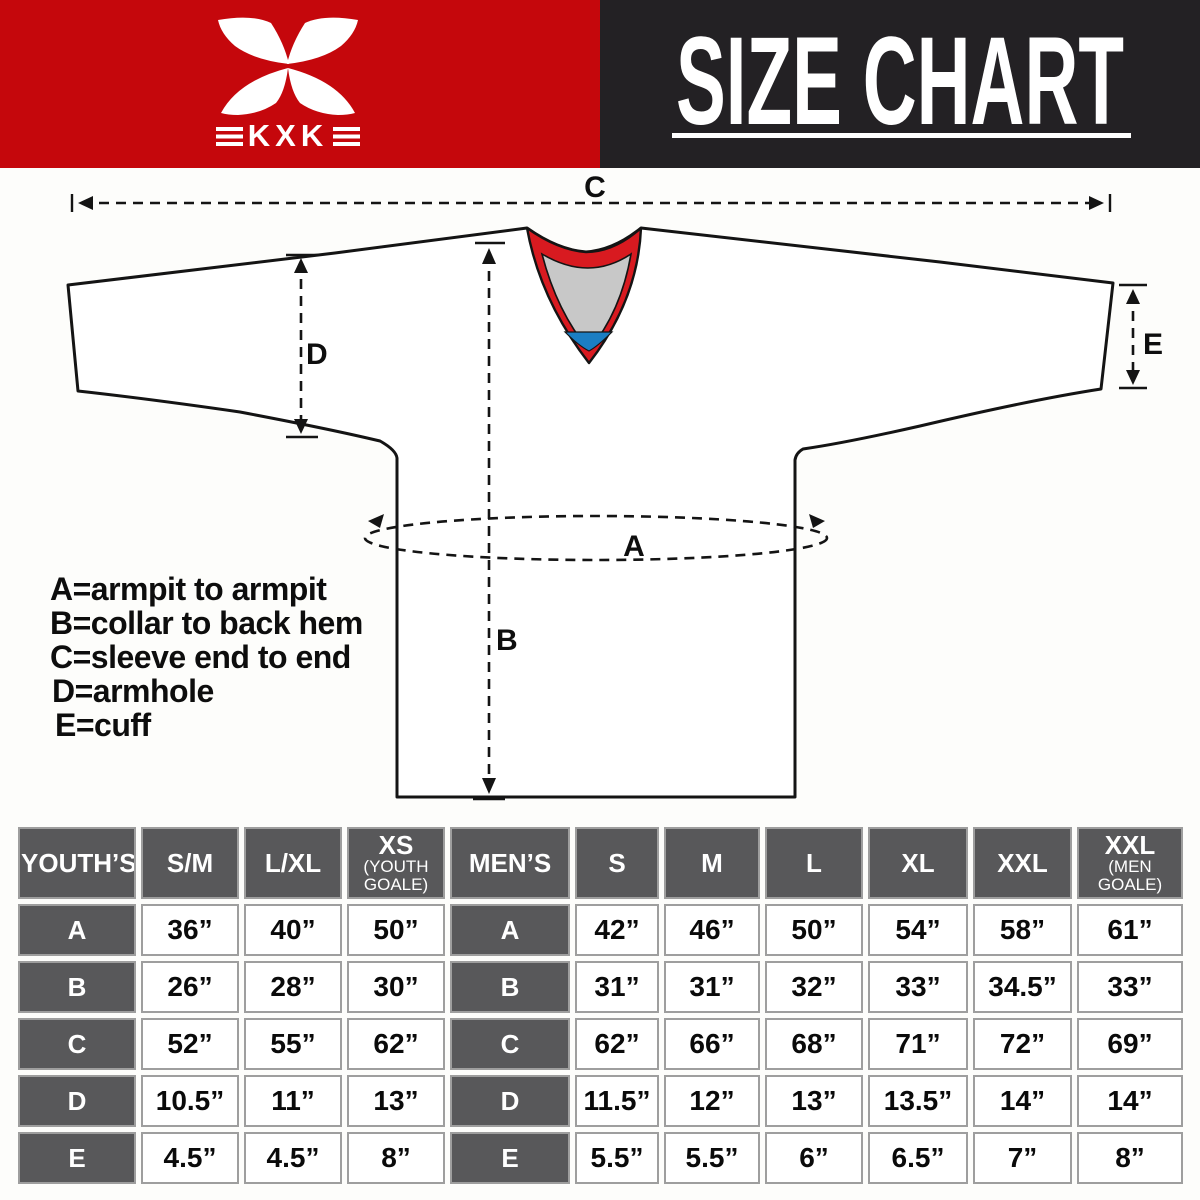 Image resolution: width=1200 pixels, height=1200 pixels. What do you see at coordinates (814, 1044) in the screenshot?
I see `size-value-cell: 68”` at bounding box center [814, 1044].